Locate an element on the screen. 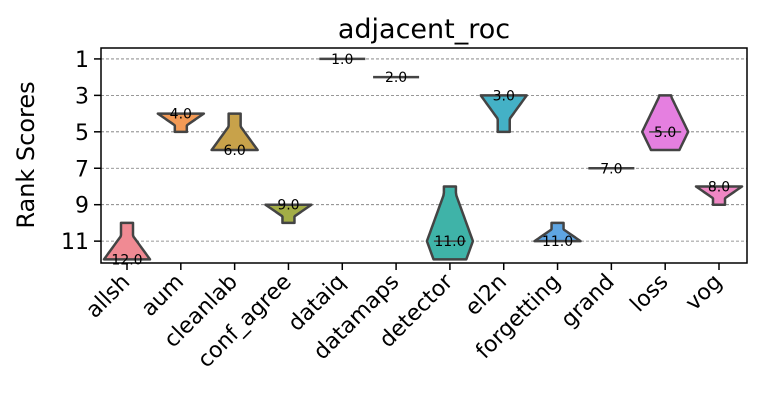  median-label-cleanlab: 6.0 is located at coordinates (235, 151).